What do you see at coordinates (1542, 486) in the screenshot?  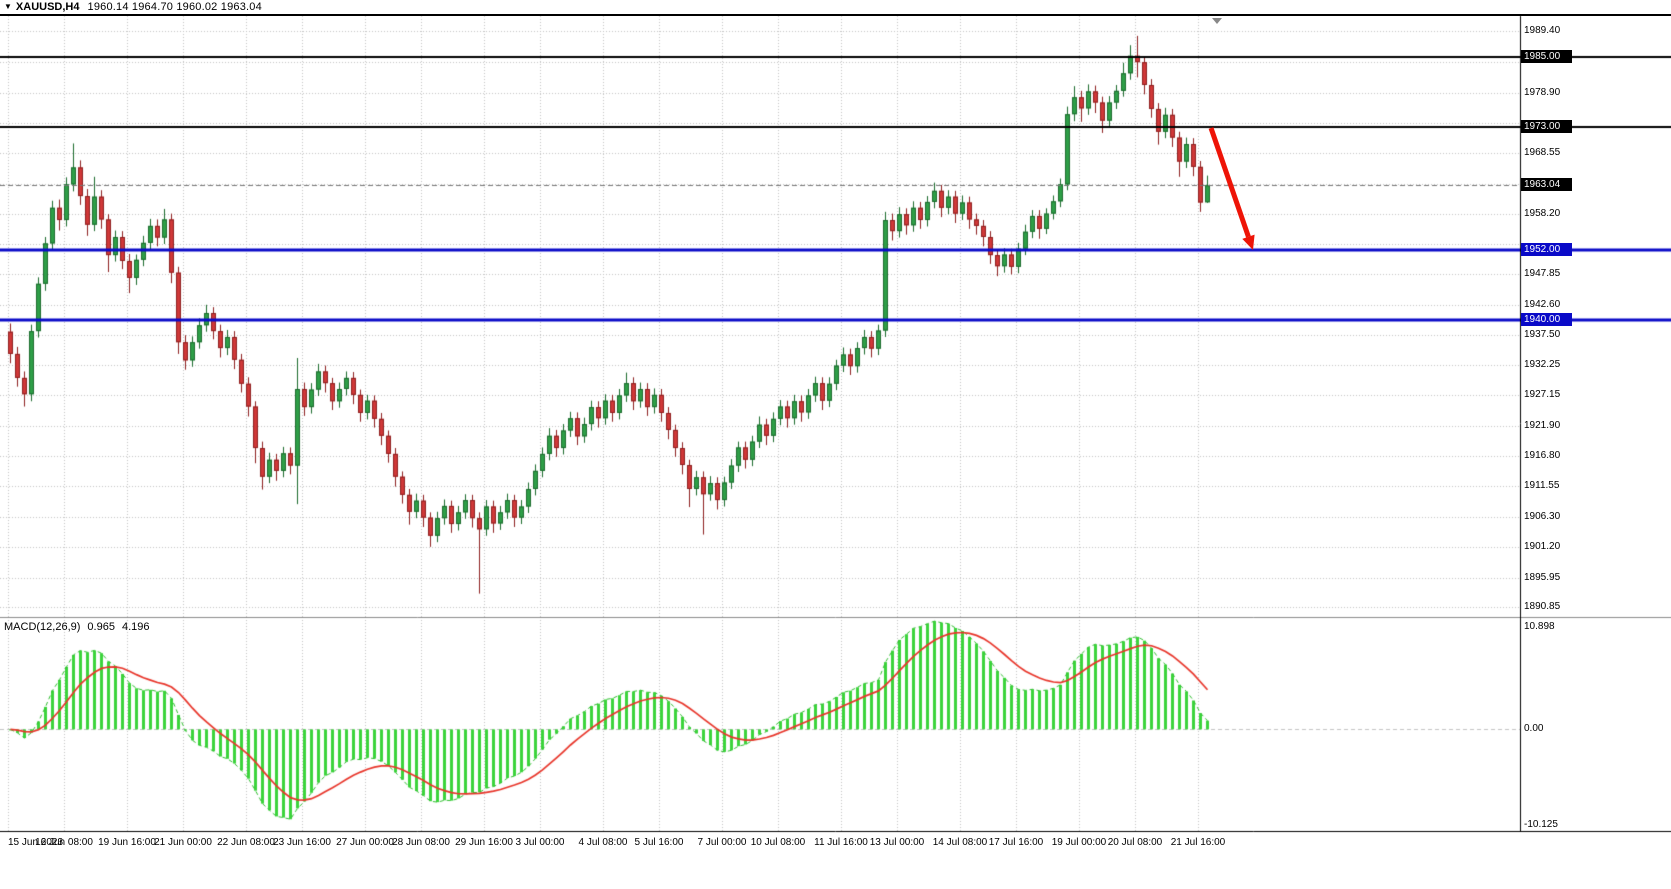 I see `price-tick-label: 1911.55` at bounding box center [1542, 486].